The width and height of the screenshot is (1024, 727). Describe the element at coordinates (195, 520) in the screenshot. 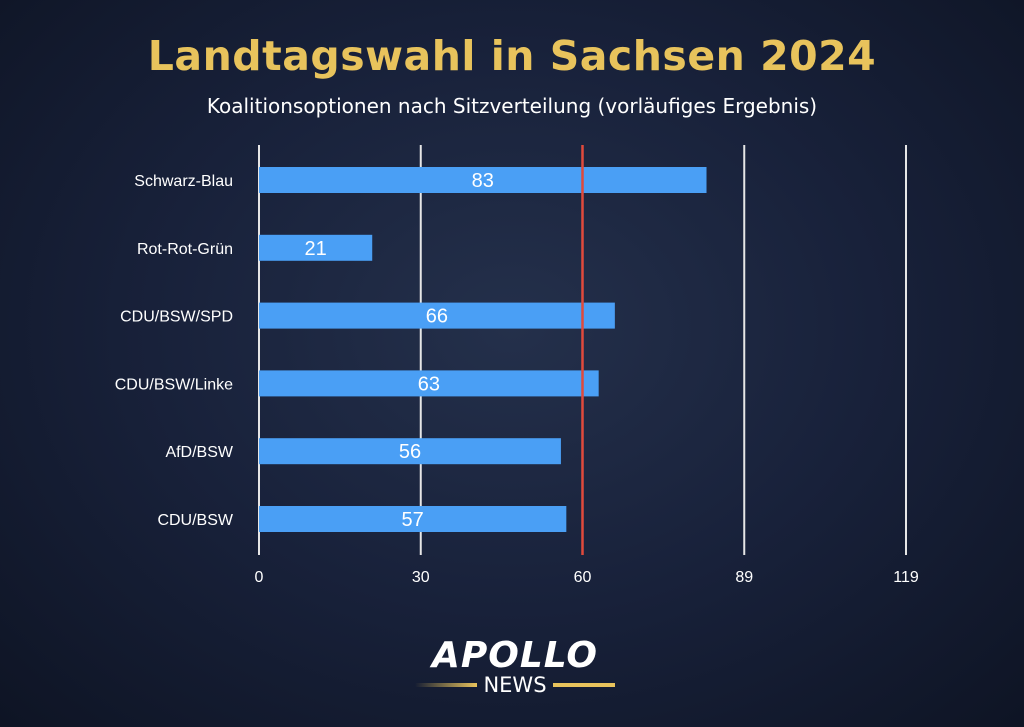

I see `category-label: CDU/BSW` at that location.